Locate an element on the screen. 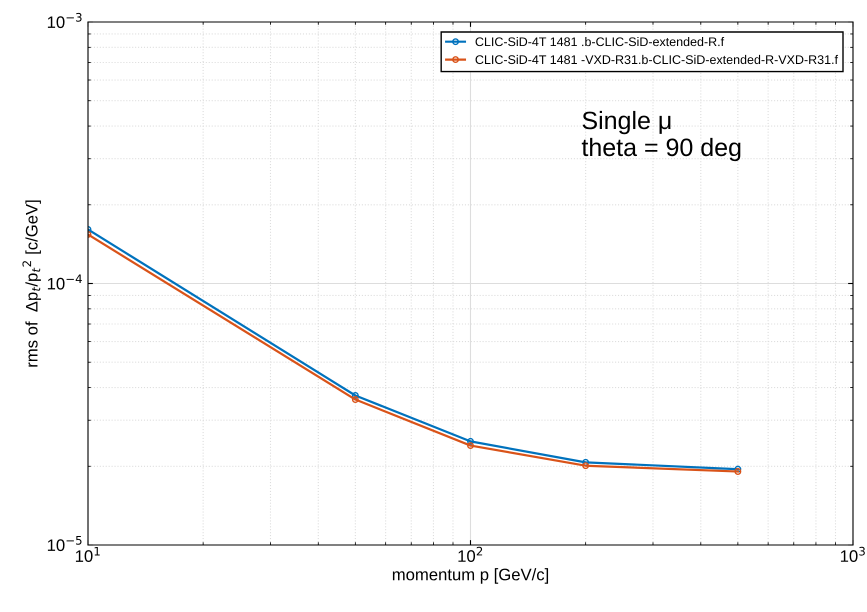 Image resolution: width=867 pixels, height=612 pixels. x-tick-label: 10$^{2}$ is located at coordinates (470, 554).